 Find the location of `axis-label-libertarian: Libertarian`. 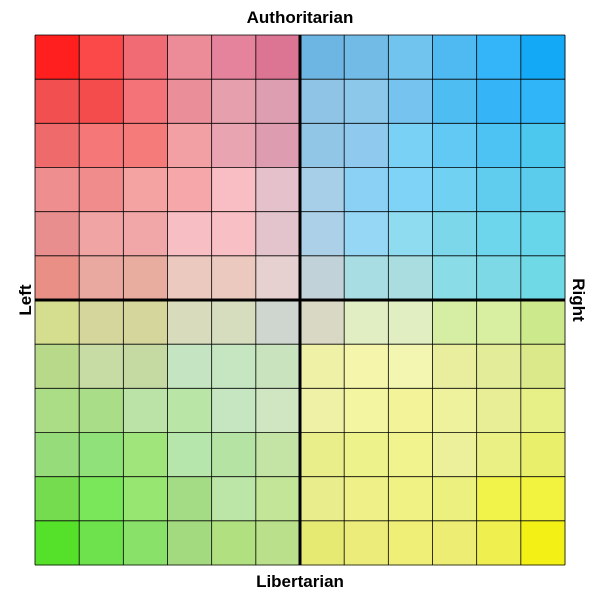

axis-label-libertarian: Libertarian is located at coordinates (300, 581).